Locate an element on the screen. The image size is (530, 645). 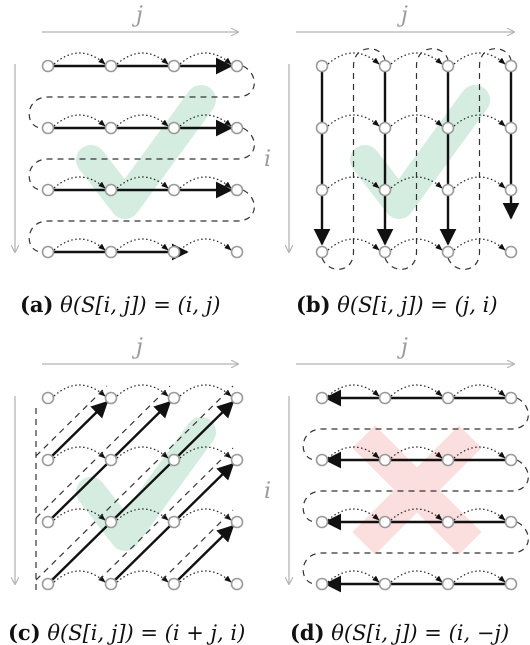
caption-d: (d) θ(S[i, j]) = (i, −j) is located at coordinates (399, 632).